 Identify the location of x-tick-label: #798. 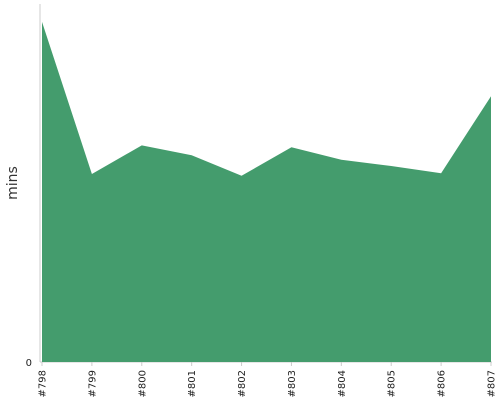
(43, 383).